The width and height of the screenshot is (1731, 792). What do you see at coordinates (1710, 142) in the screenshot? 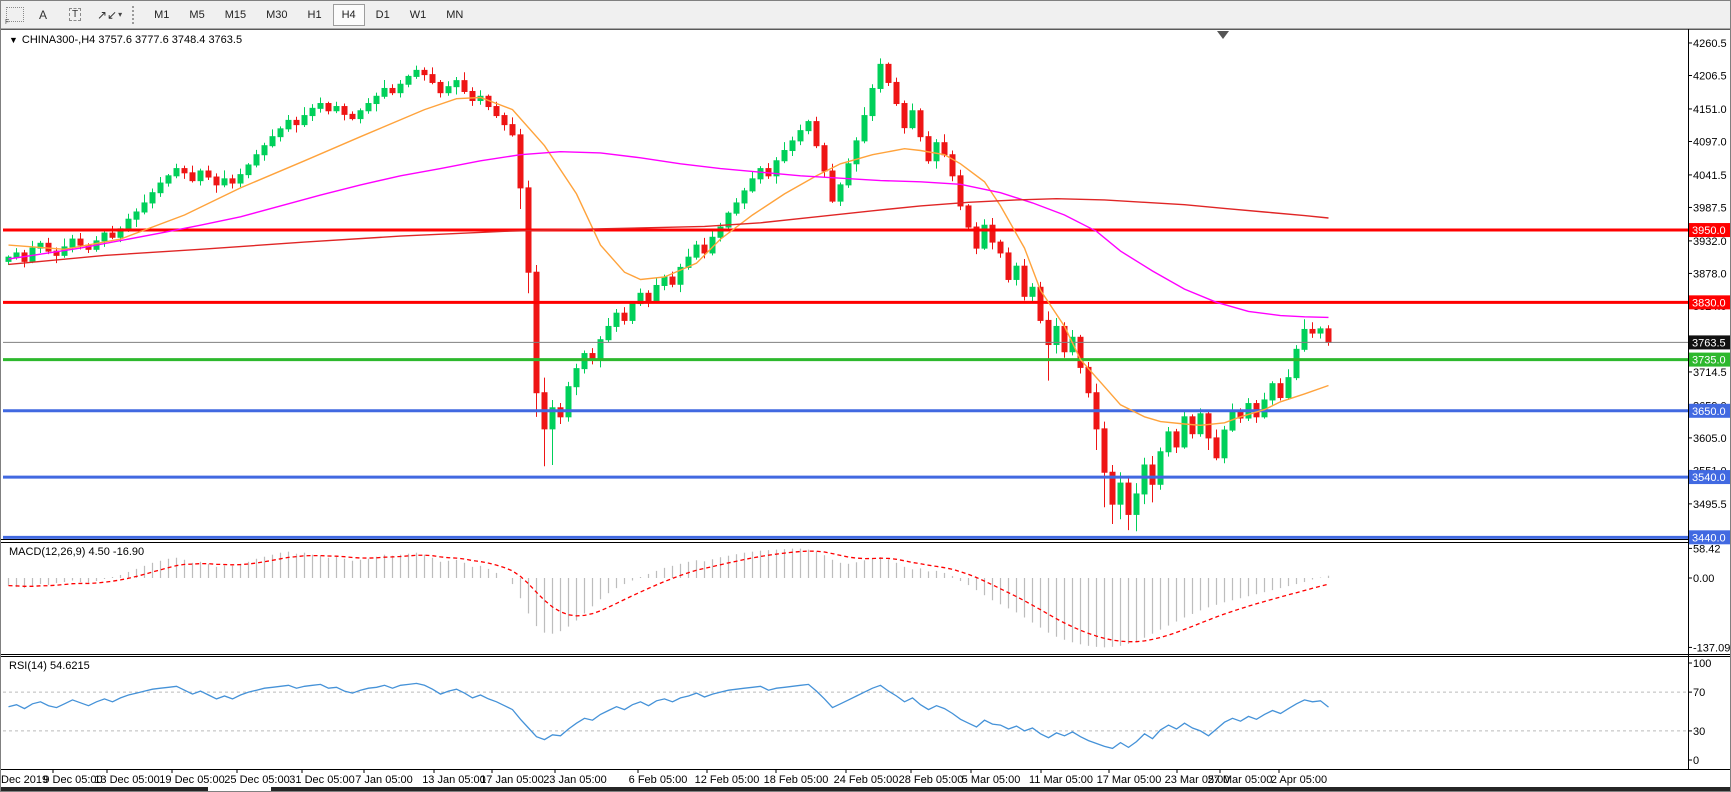
I see `svg-text: 4097.0` at bounding box center [1710, 142].